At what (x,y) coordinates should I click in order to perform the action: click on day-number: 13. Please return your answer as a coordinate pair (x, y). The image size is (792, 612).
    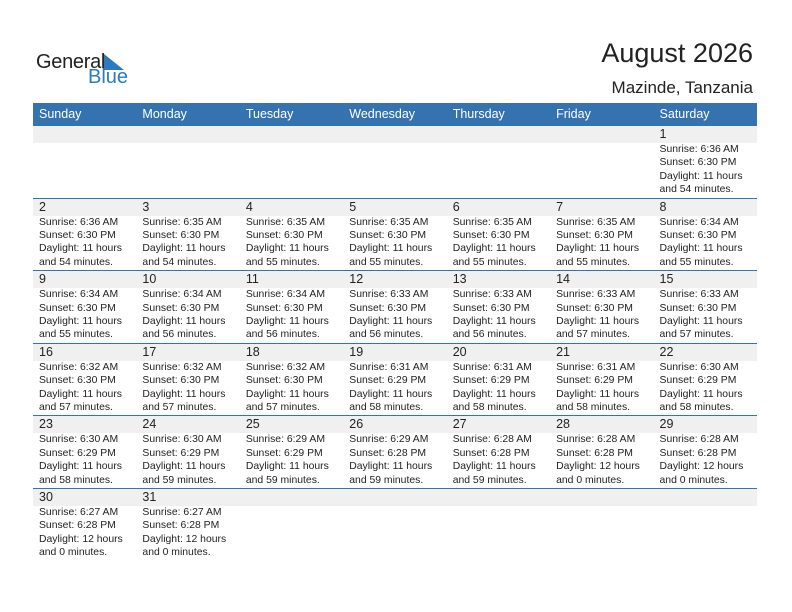
    Looking at the image, I should click on (459, 279).